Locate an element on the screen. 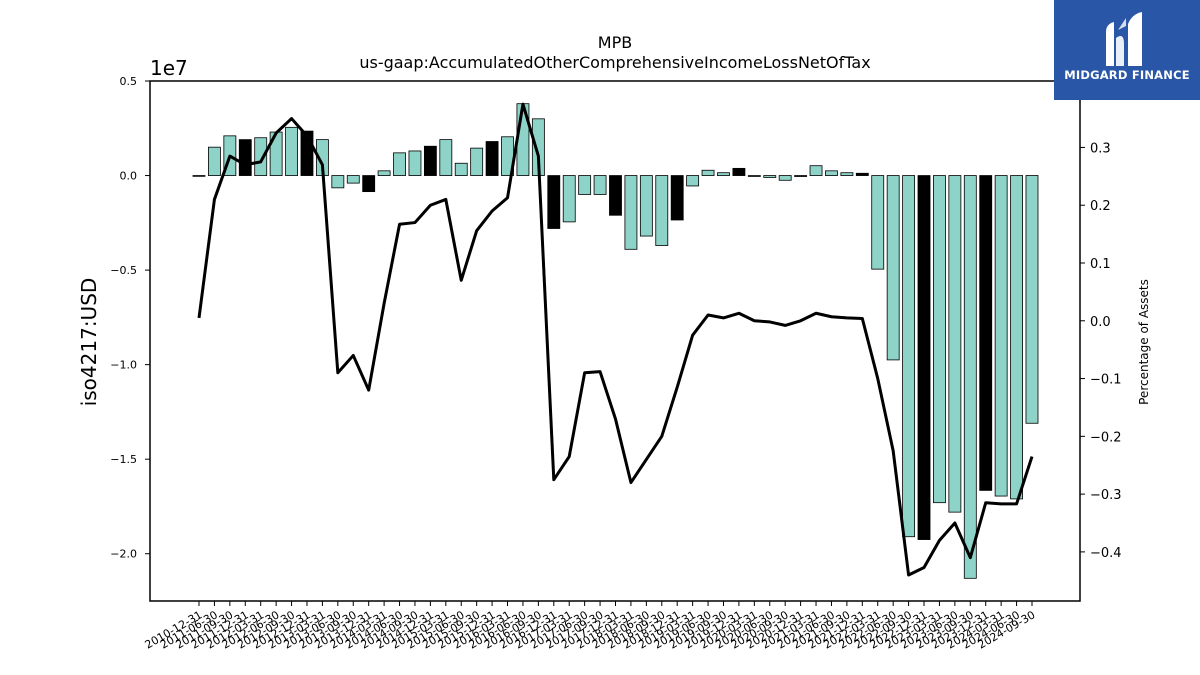 This screenshot has width=1200, height=675. y-axis-scale-label: 1e7 is located at coordinates (169, 68).